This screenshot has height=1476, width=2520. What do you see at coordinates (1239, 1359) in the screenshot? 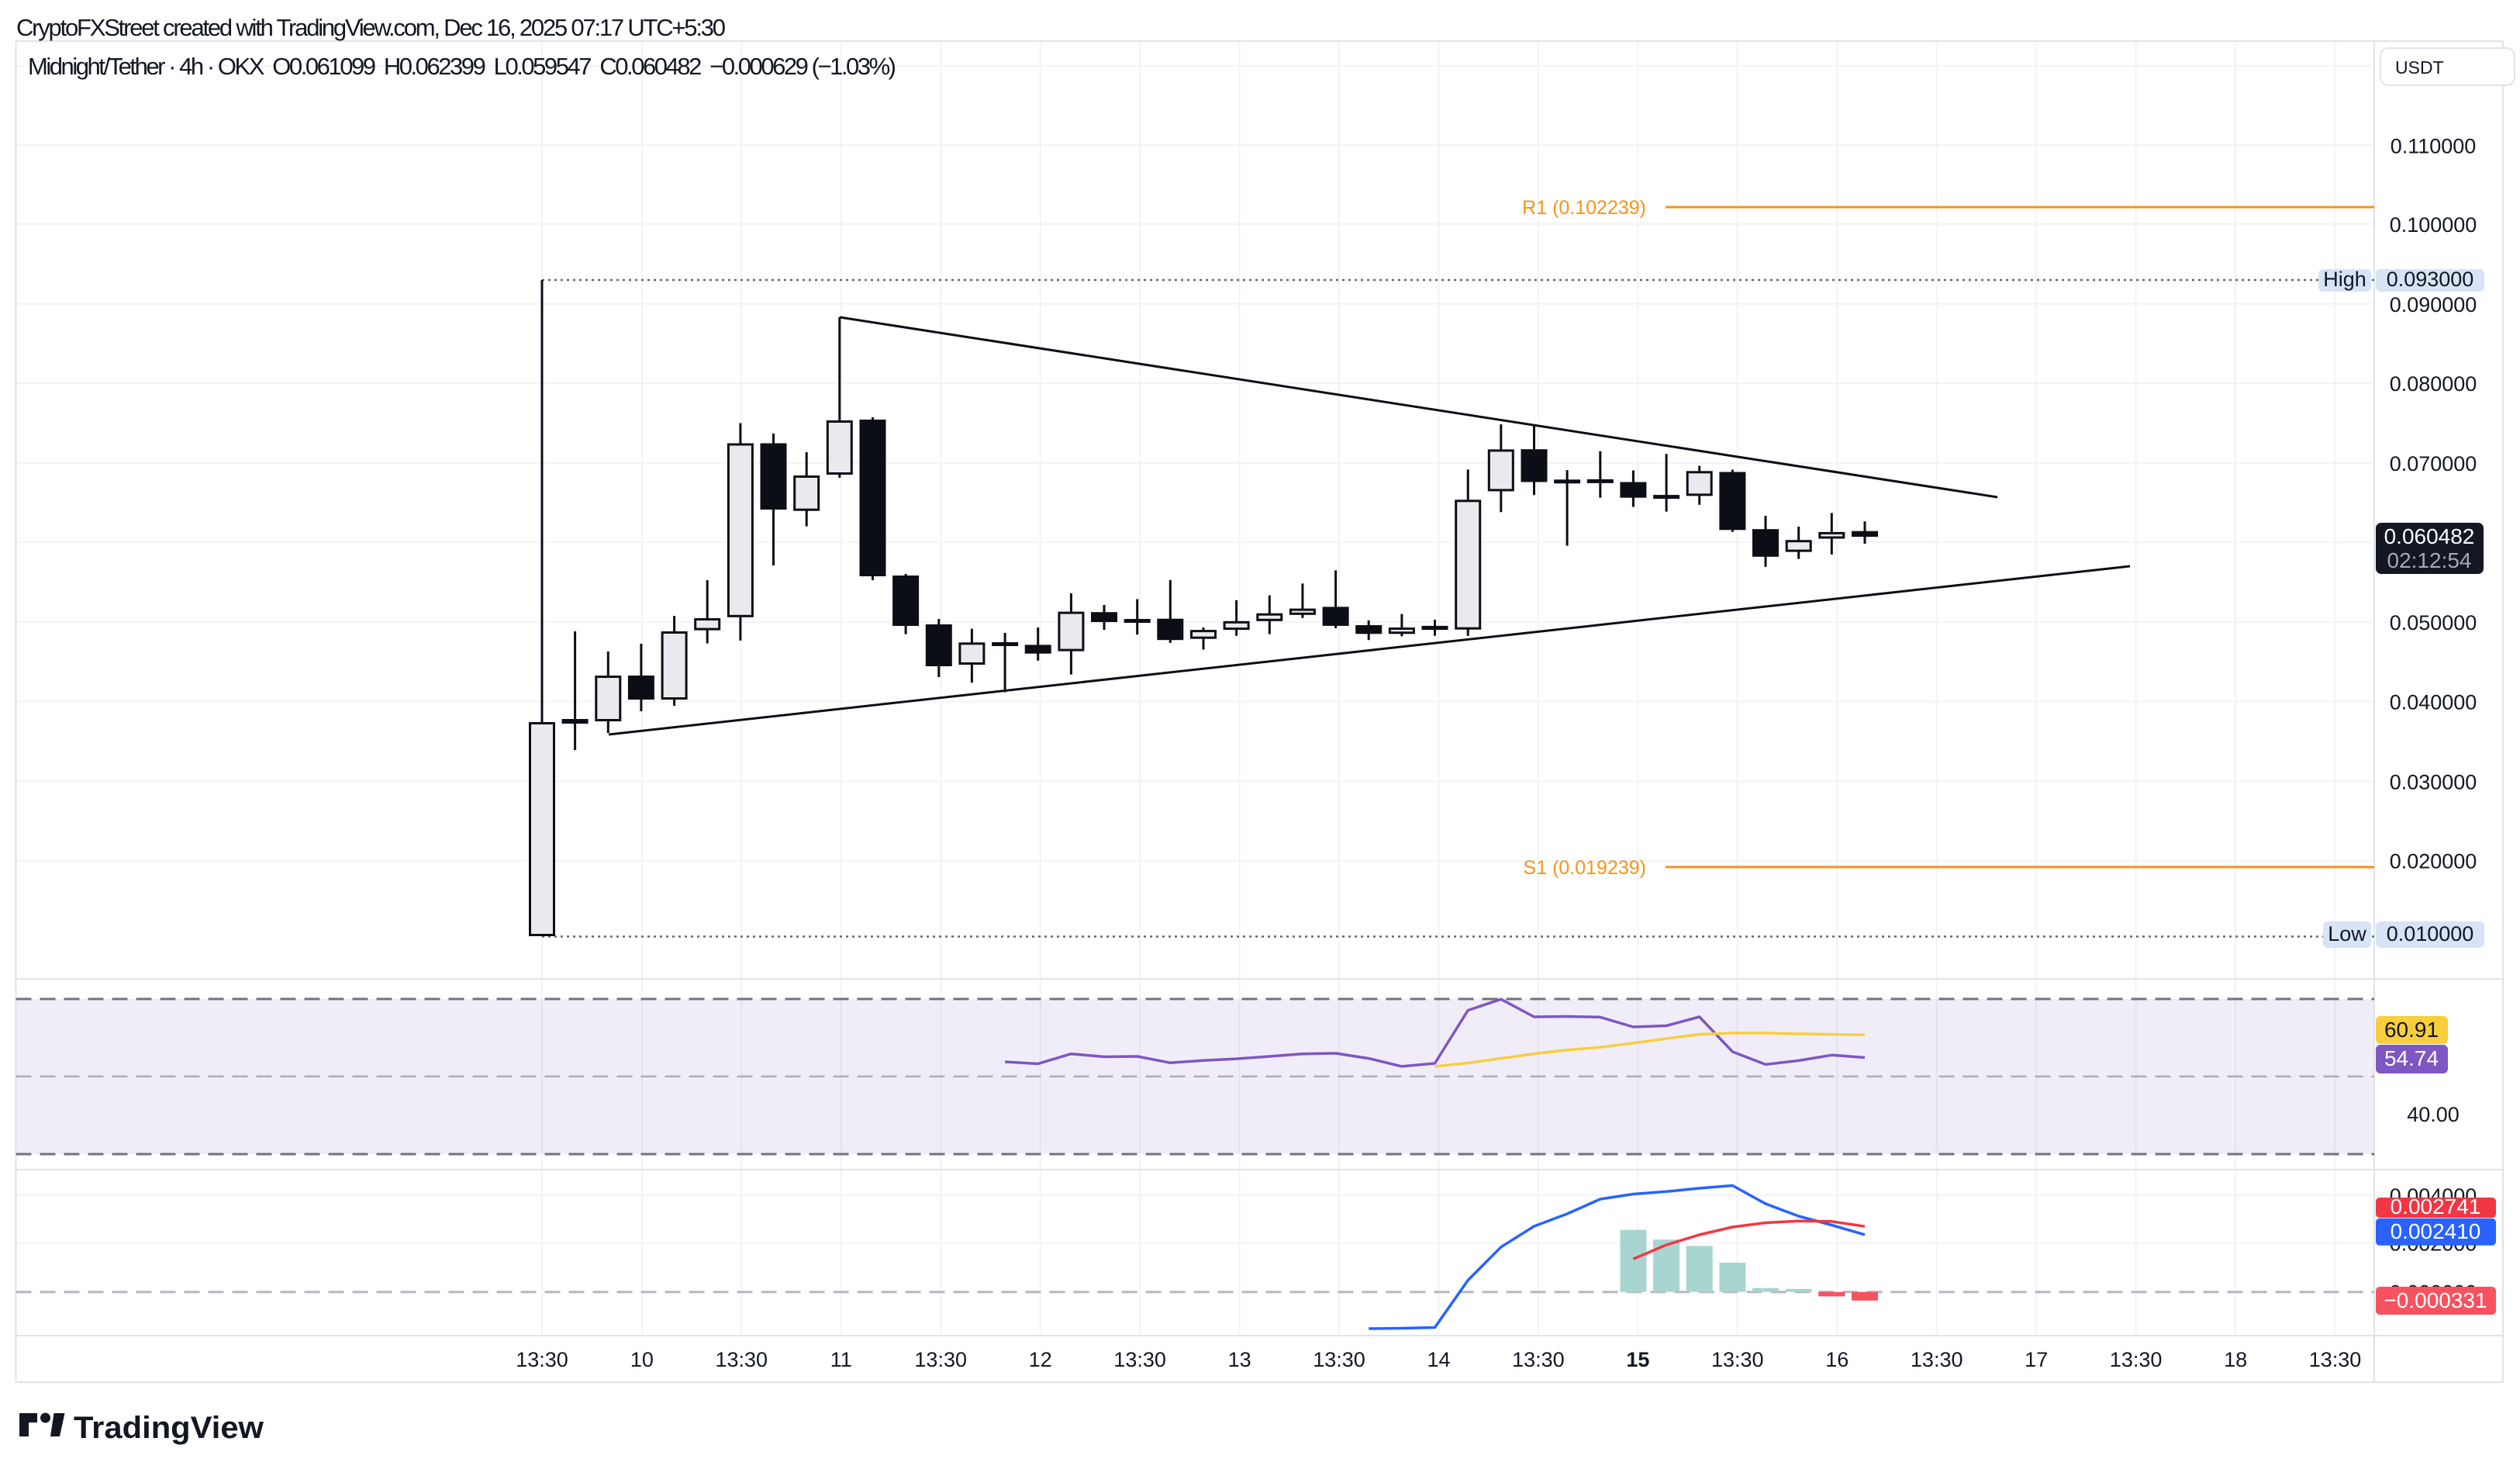
I see `svg-text: 13` at bounding box center [1239, 1359].